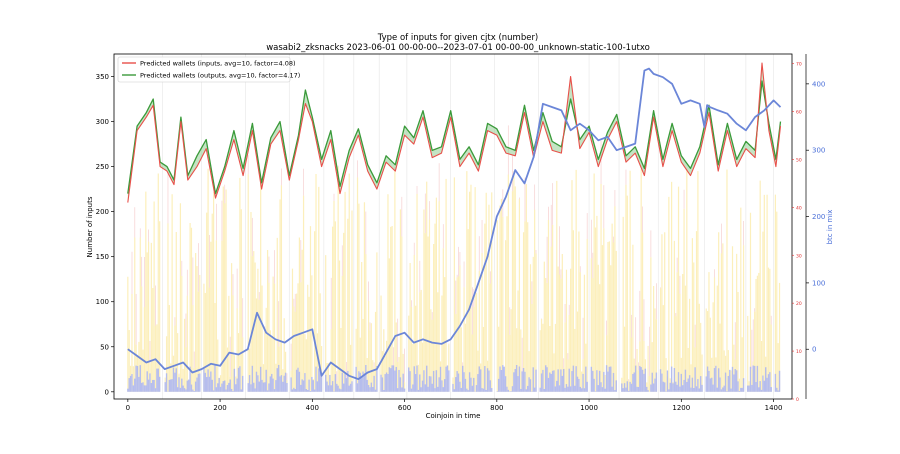  Describe the element at coordinates (818, 84) in the screenshot. I see `y2-tick-label: 400` at that location.